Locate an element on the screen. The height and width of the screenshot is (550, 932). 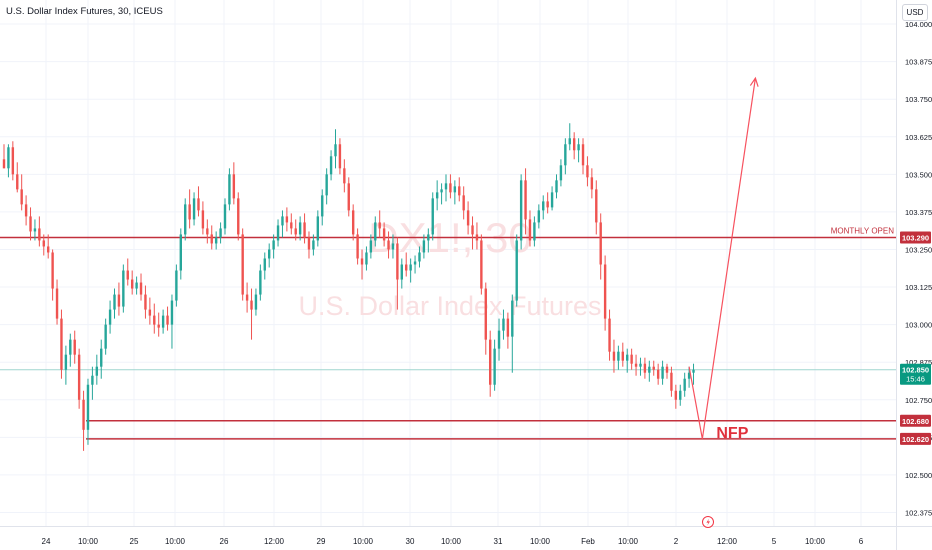
currency-button: USD is located at coordinates (915, 12).